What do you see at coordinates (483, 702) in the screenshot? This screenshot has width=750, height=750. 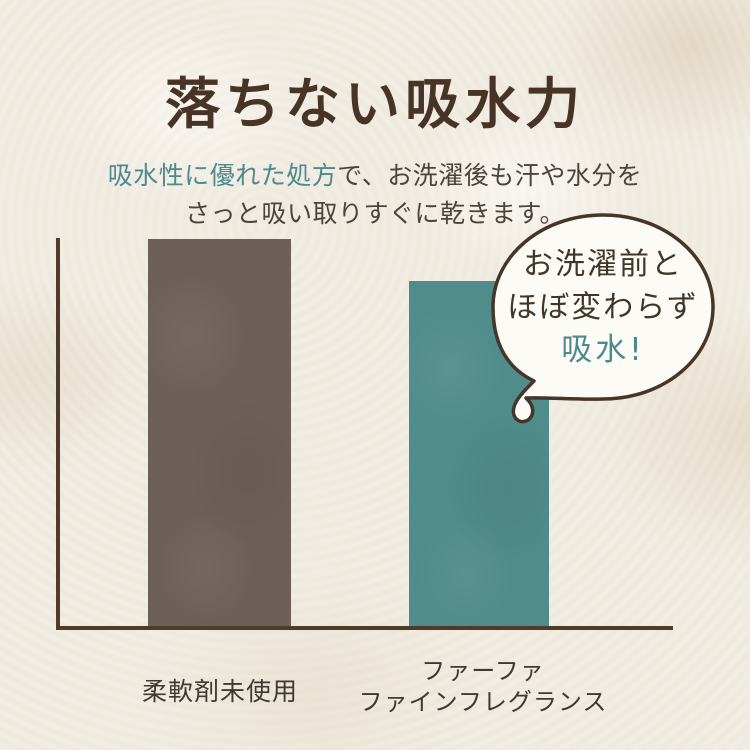 I see `bar-label-fafa-line2: ファインフレグランス` at bounding box center [483, 702].